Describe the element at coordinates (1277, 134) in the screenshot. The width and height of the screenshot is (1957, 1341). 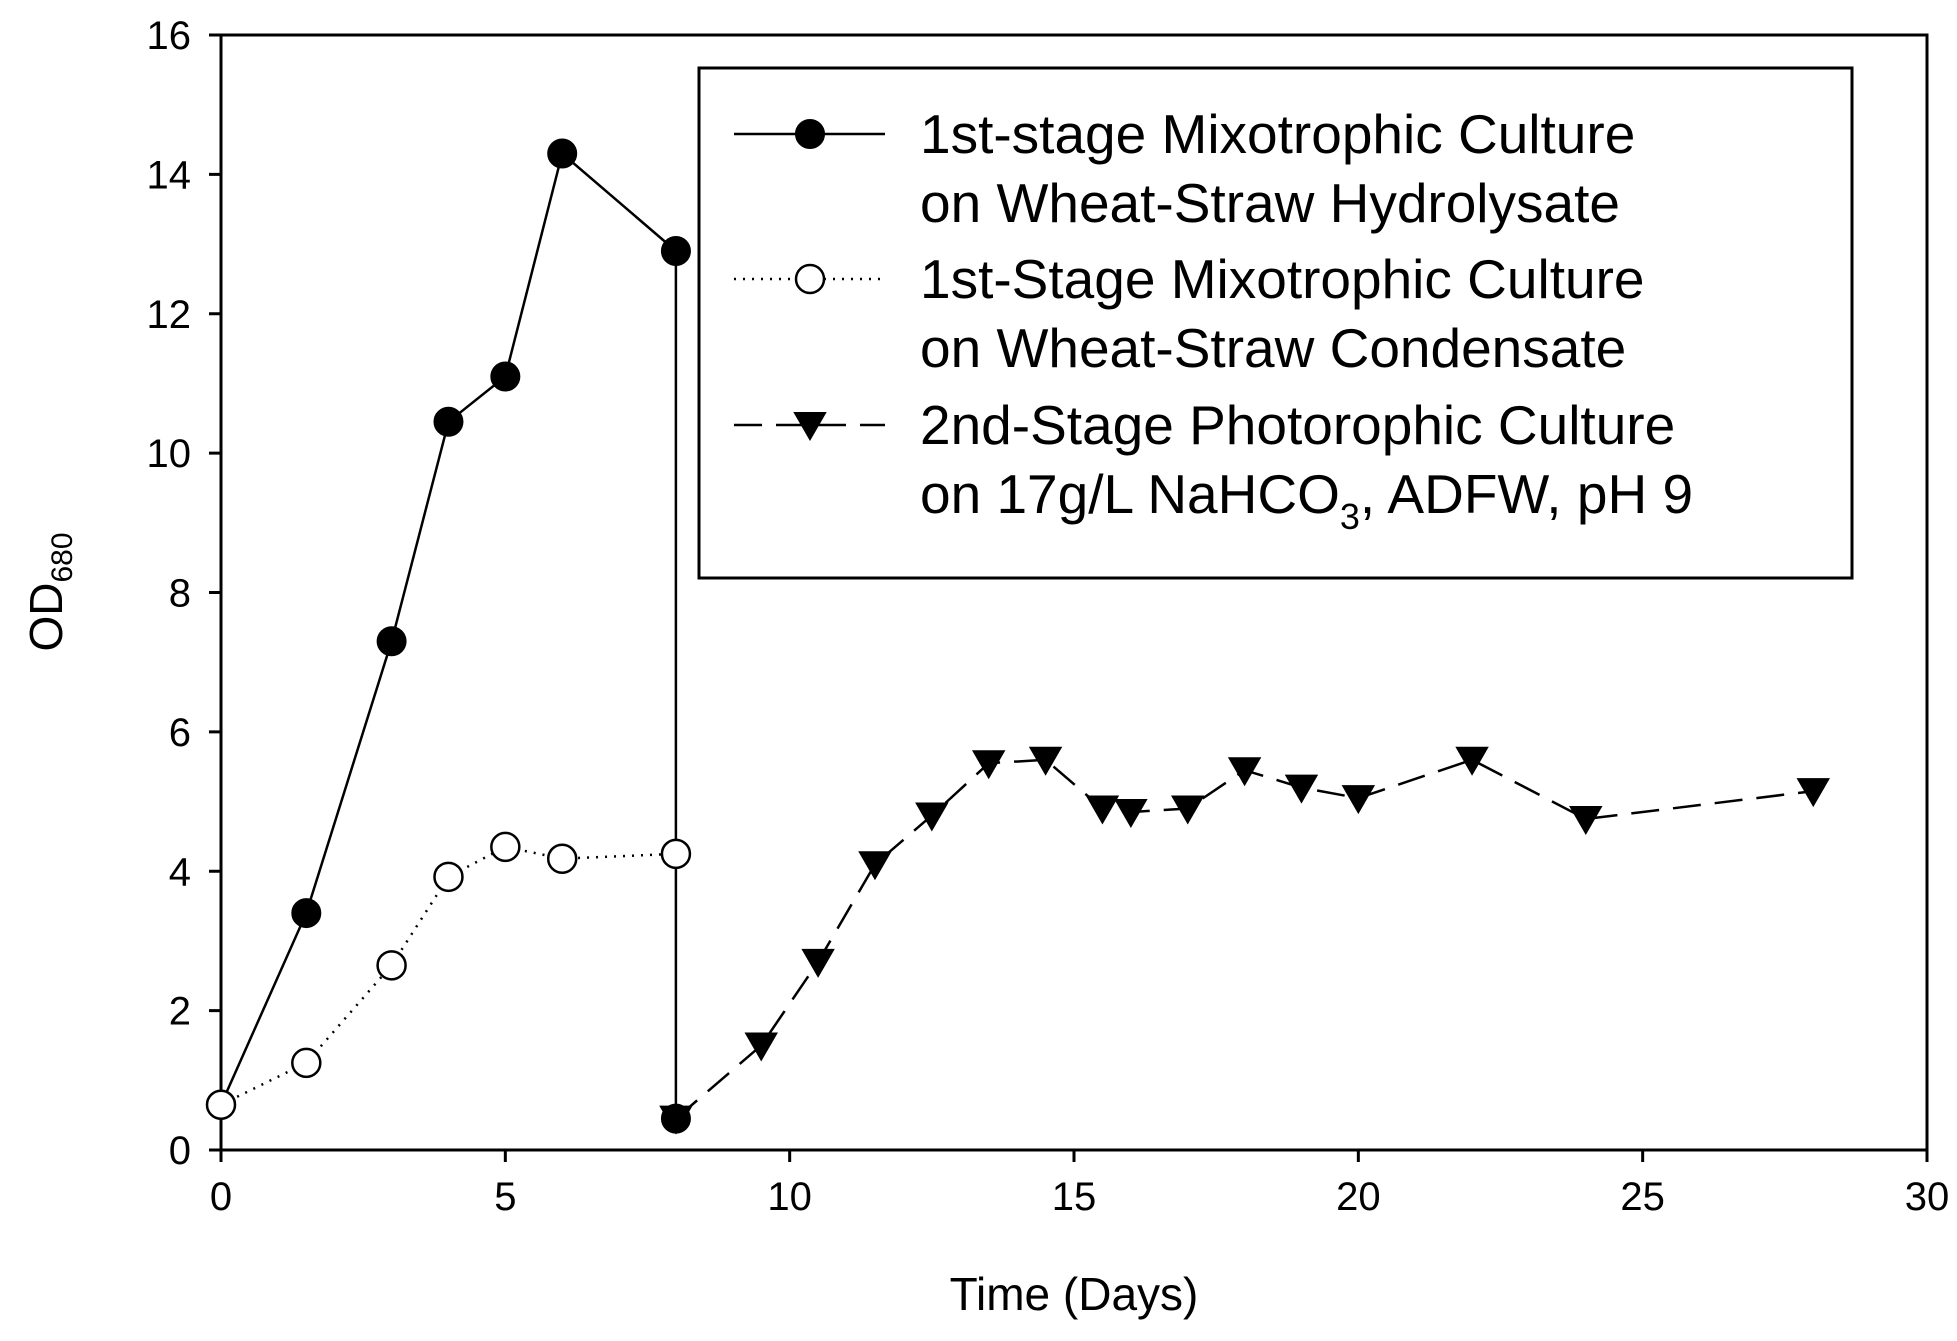
I see `legend-label-hydrolysate-line1: 1st-stage Mixotrophic Culture` at that location.